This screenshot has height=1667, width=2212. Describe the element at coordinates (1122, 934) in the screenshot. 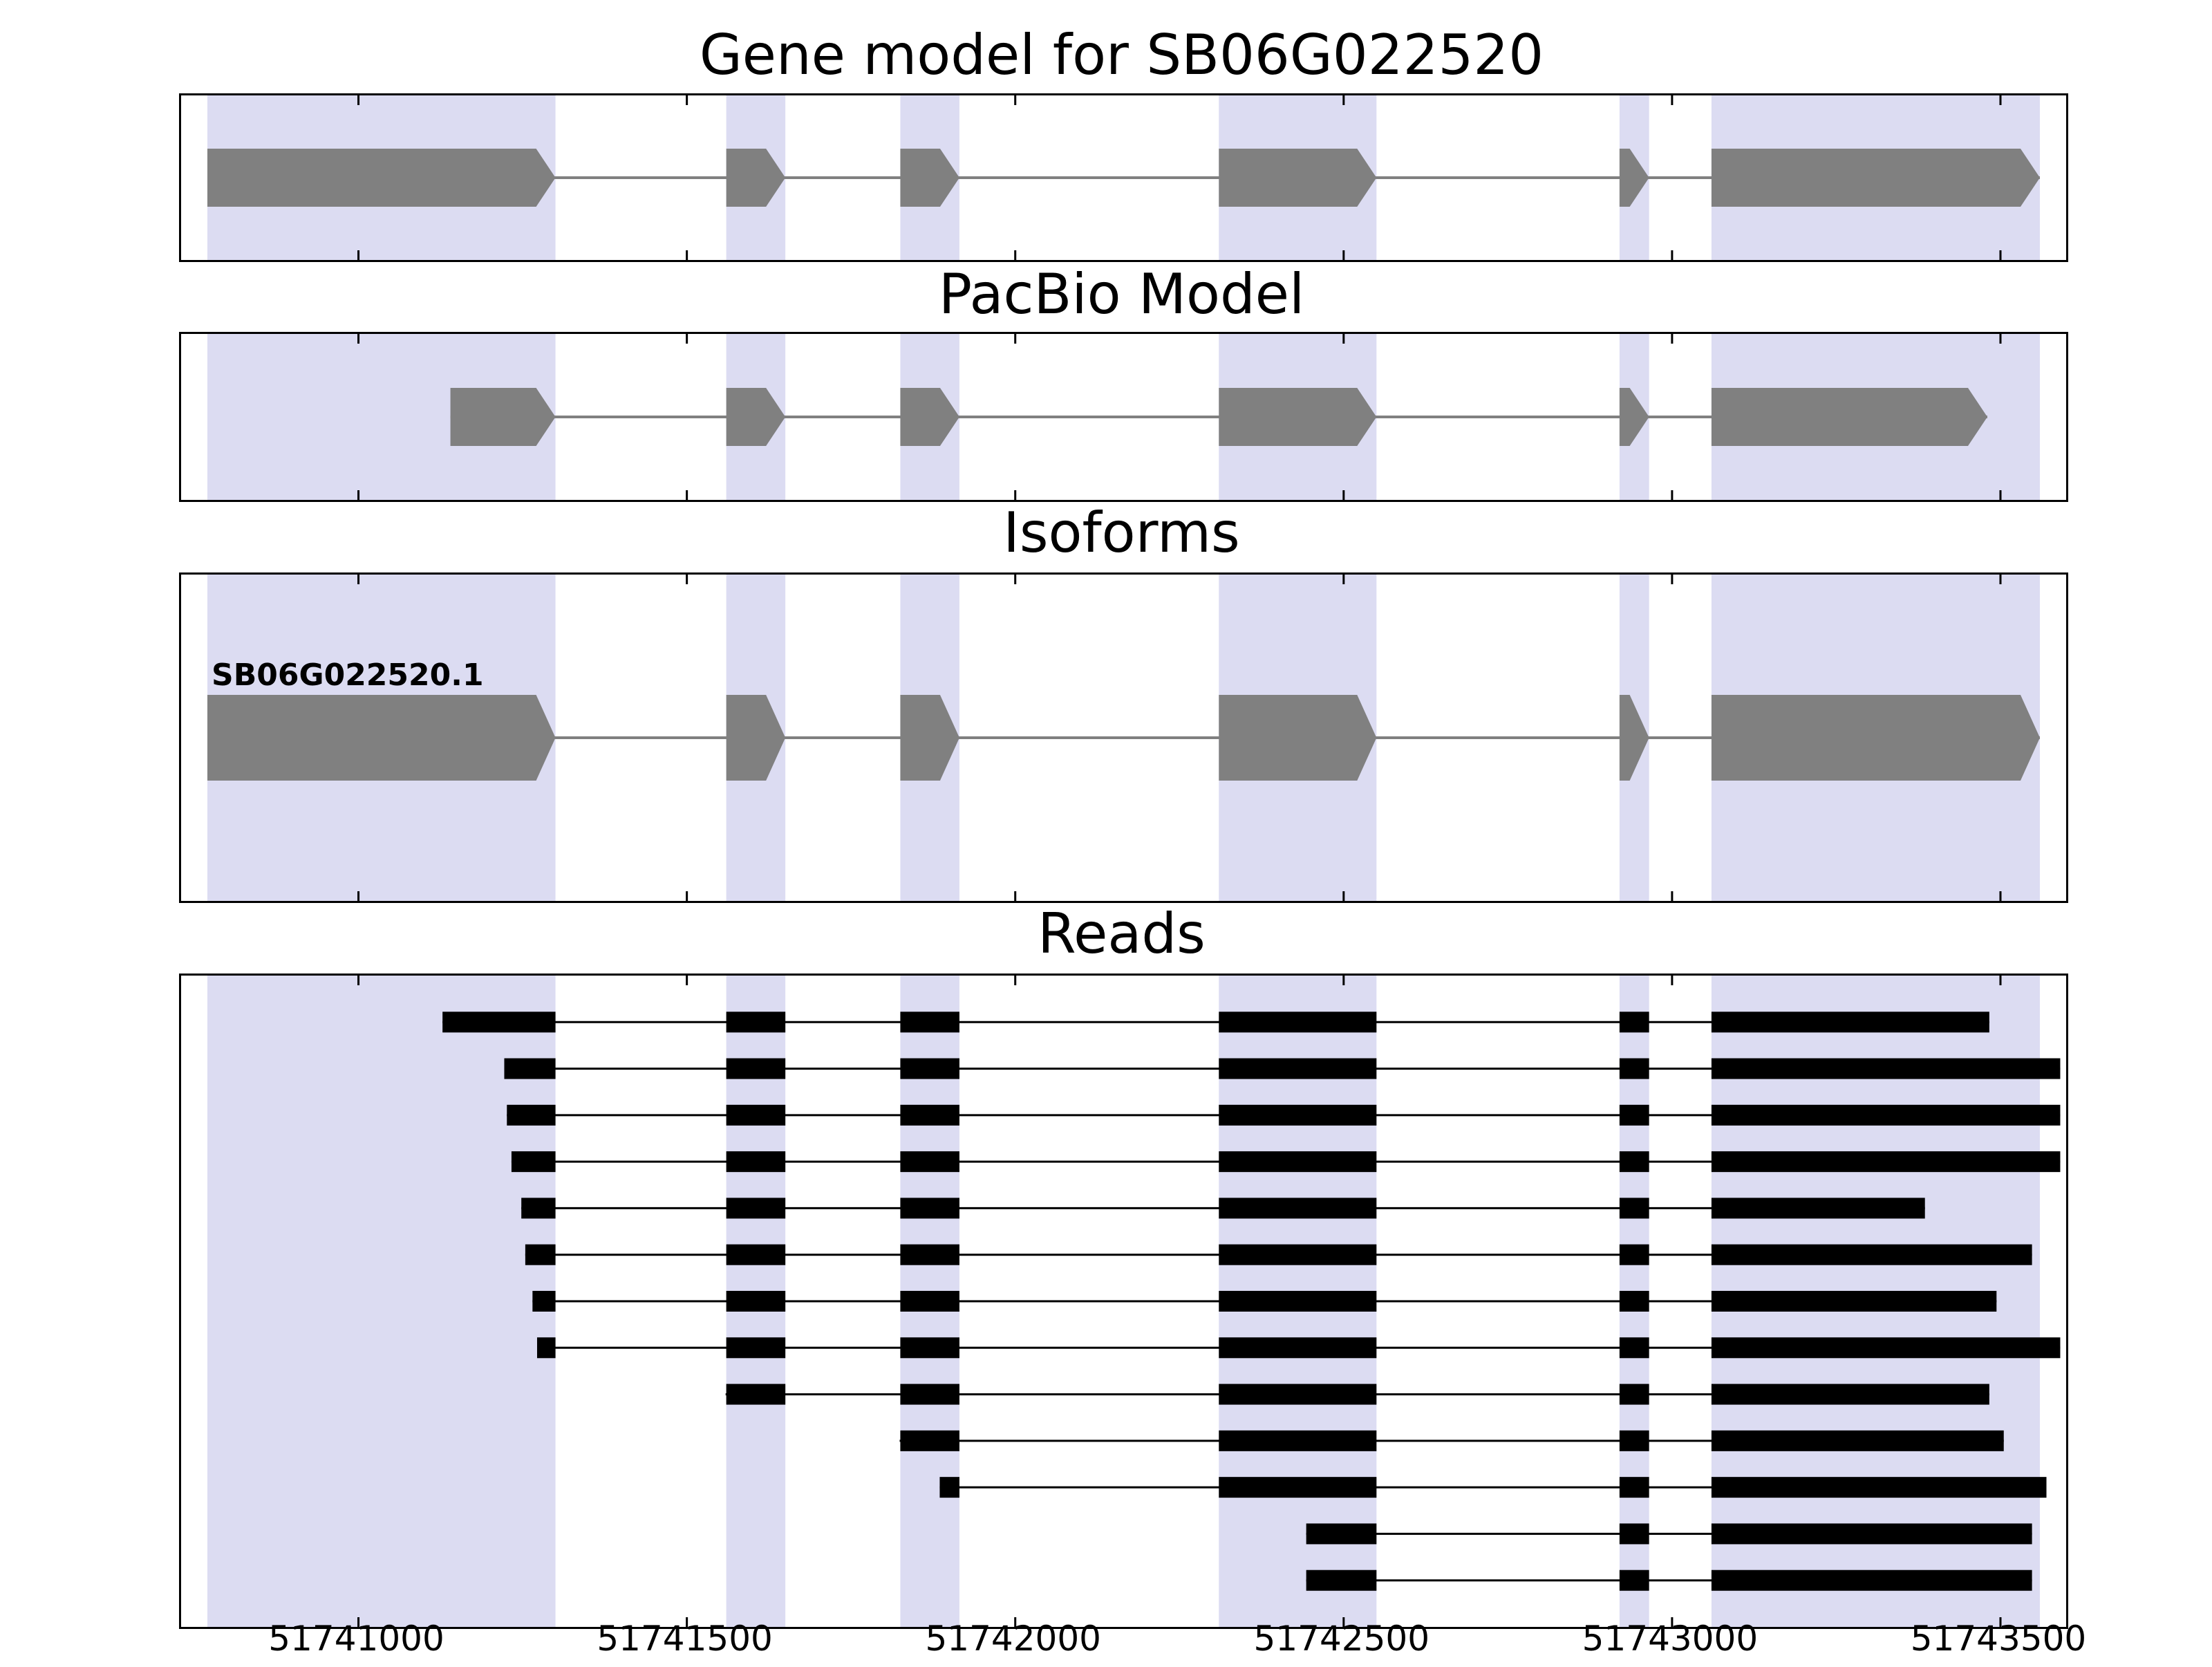

I see `reads-title: Reads` at that location.